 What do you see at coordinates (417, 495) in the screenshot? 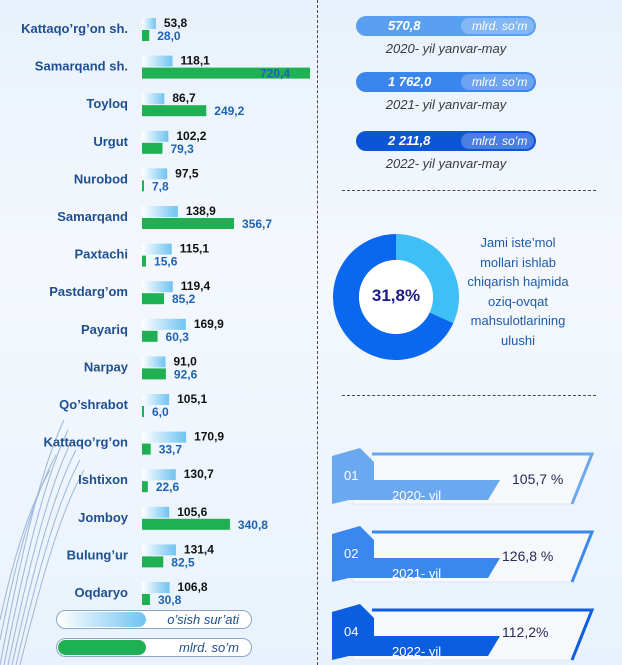
I see `ribbon-year: 2020- yil` at bounding box center [417, 495].